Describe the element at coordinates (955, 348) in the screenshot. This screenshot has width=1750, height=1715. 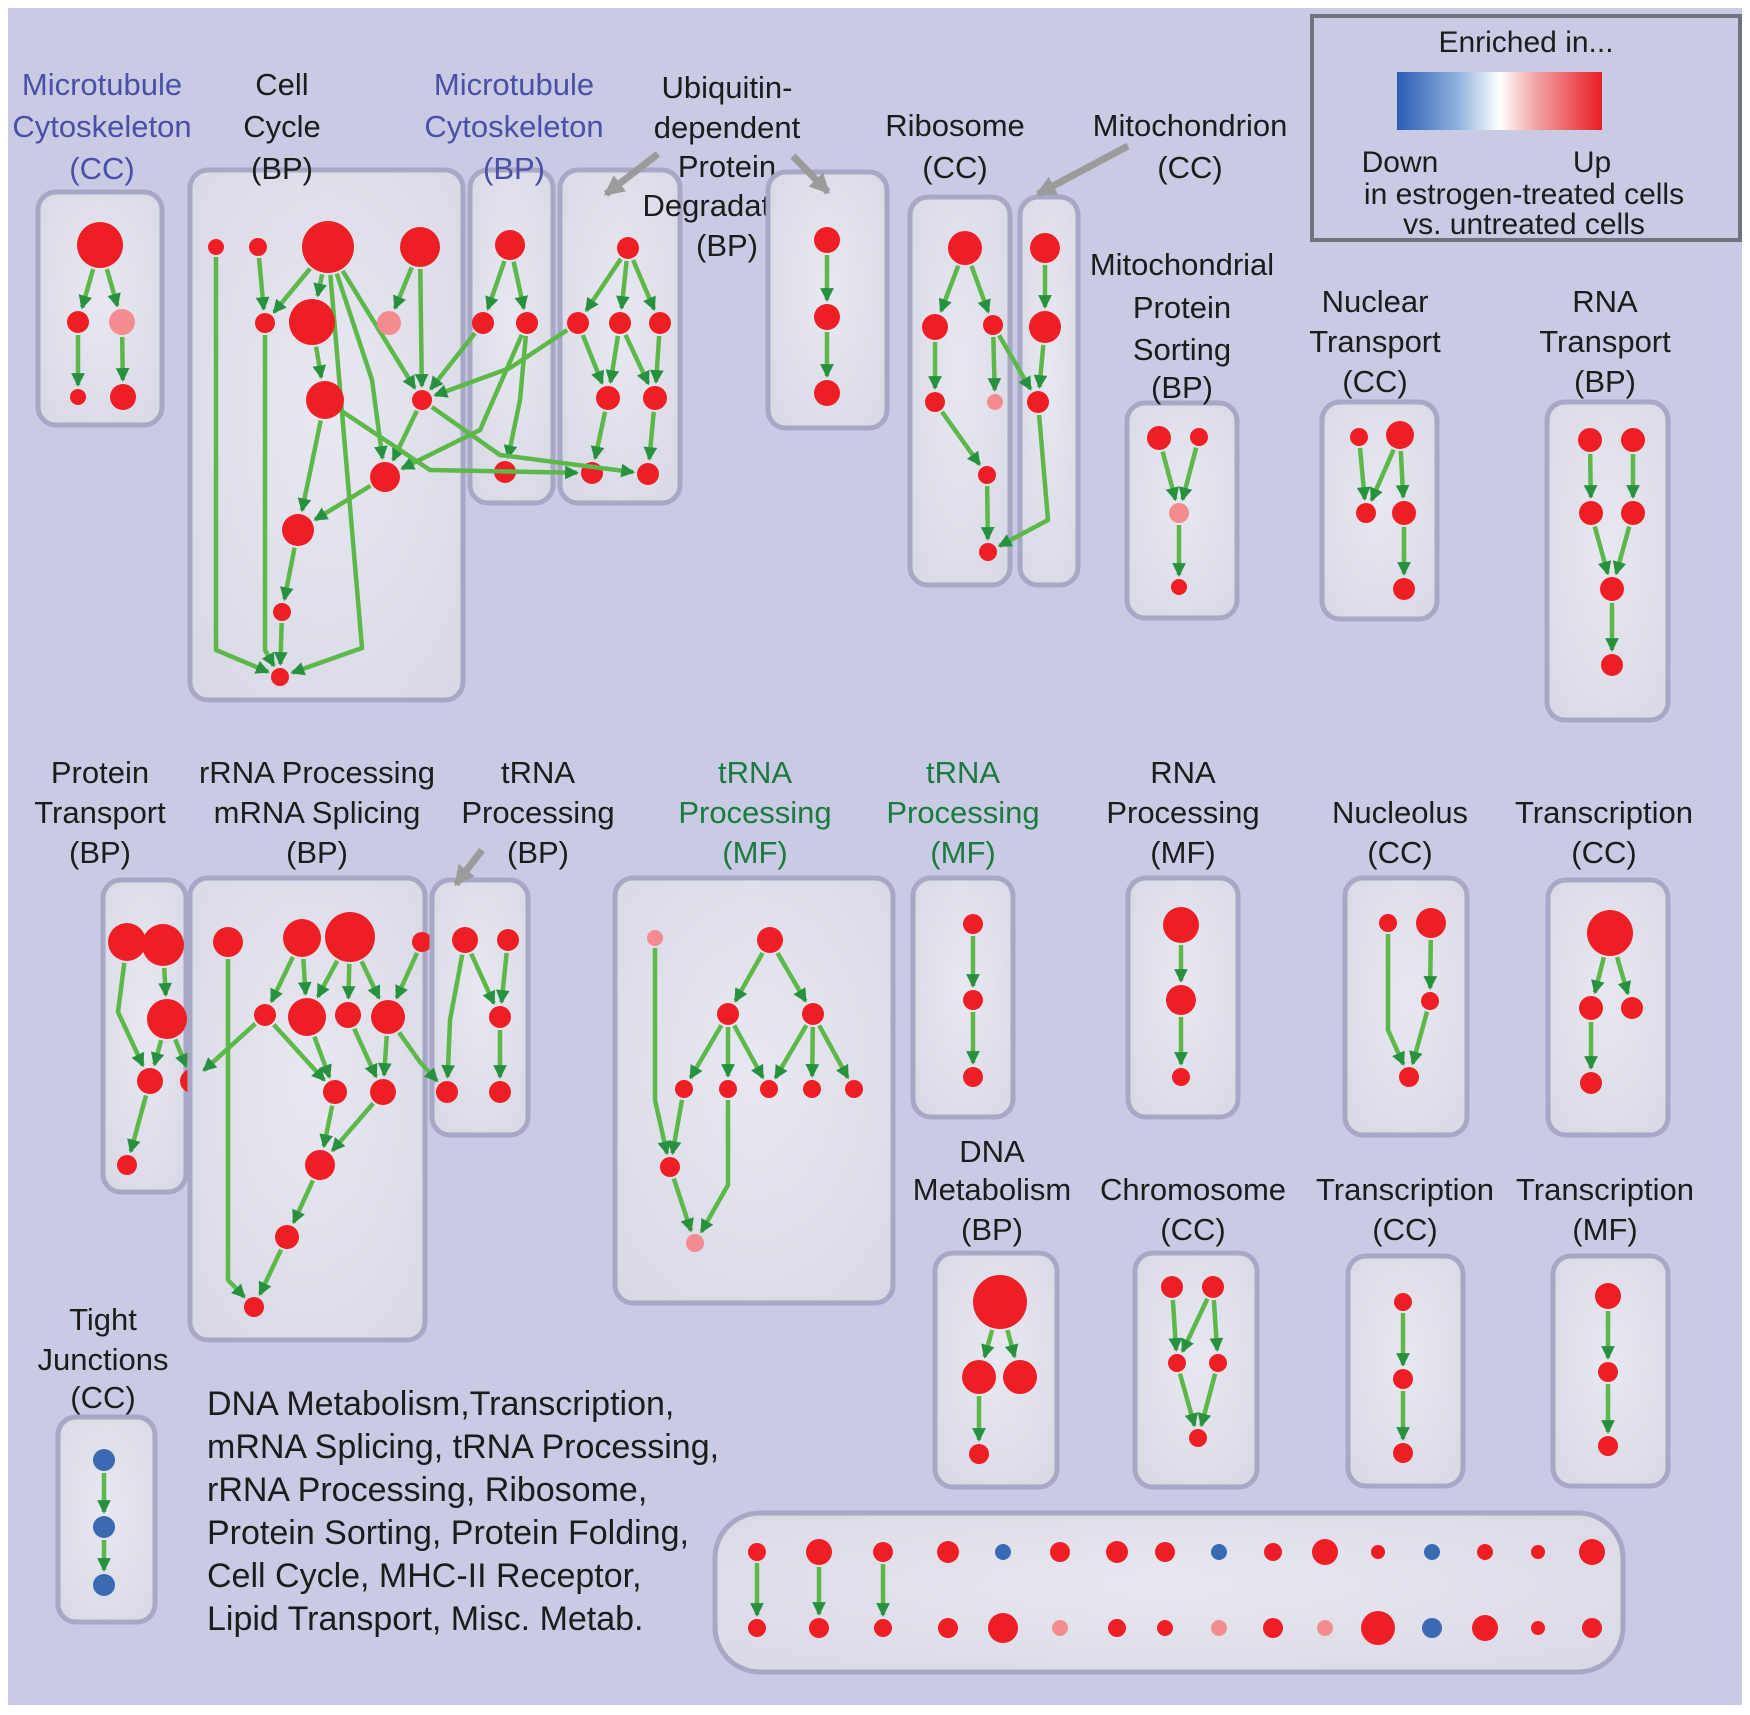
I see `cluster-ribosome-cc: Ribosome (CC)` at that location.